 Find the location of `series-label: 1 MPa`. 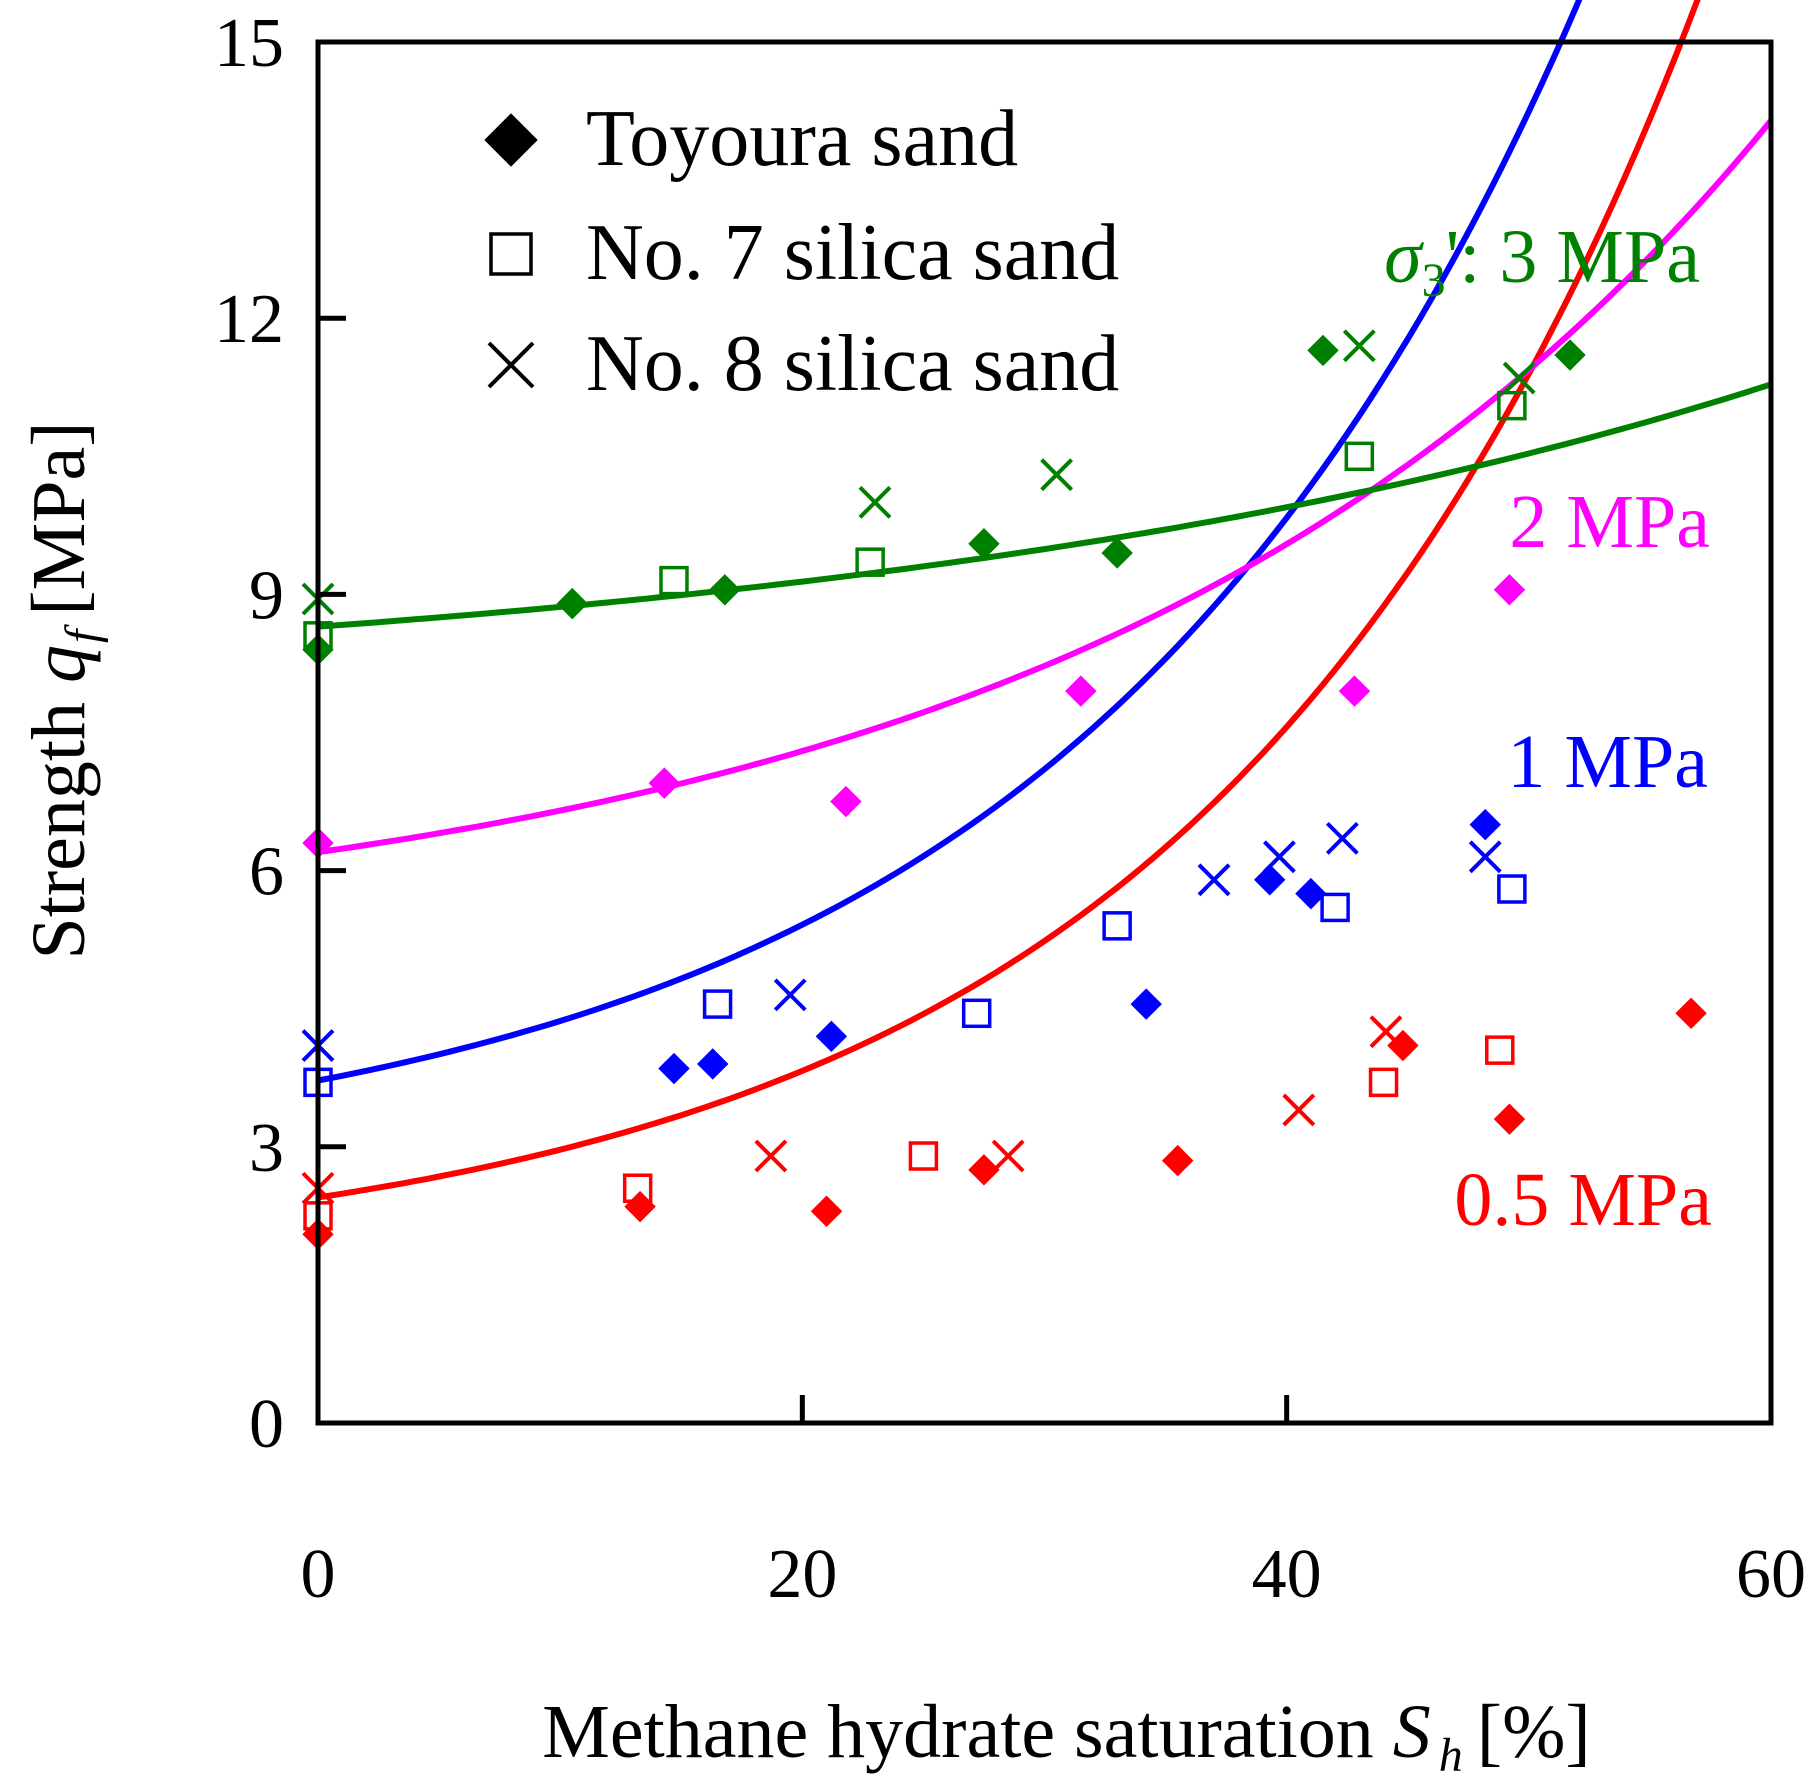

series-label: 1 MPa is located at coordinates (1607, 762).